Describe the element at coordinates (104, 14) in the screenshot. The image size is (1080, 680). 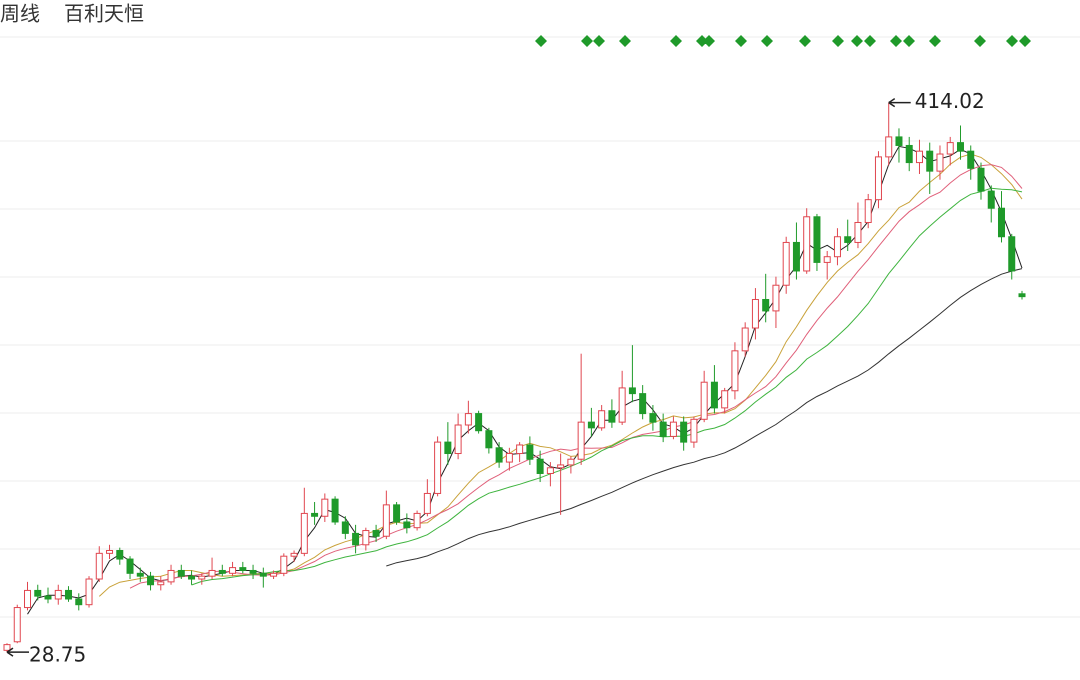
I see `chart-title: 百利天恒` at that location.